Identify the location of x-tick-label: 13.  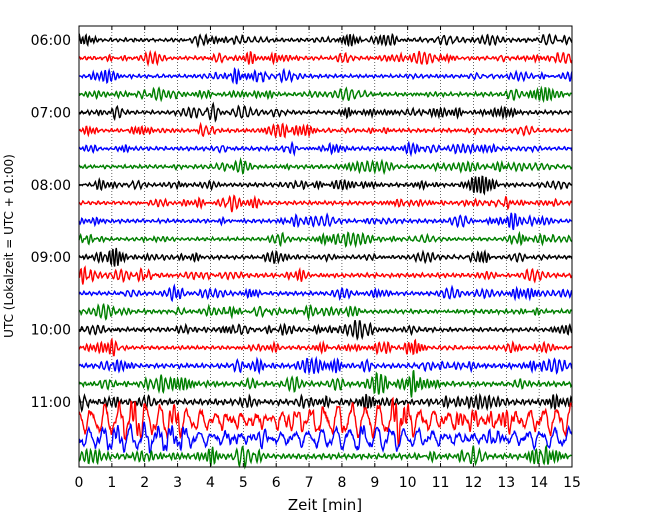
(506, 483).